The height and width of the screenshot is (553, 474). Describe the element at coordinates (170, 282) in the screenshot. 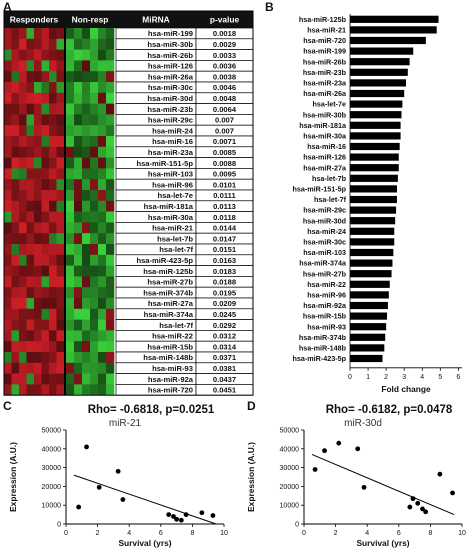

I see `mirna-label: hsa-miR-27b` at that location.